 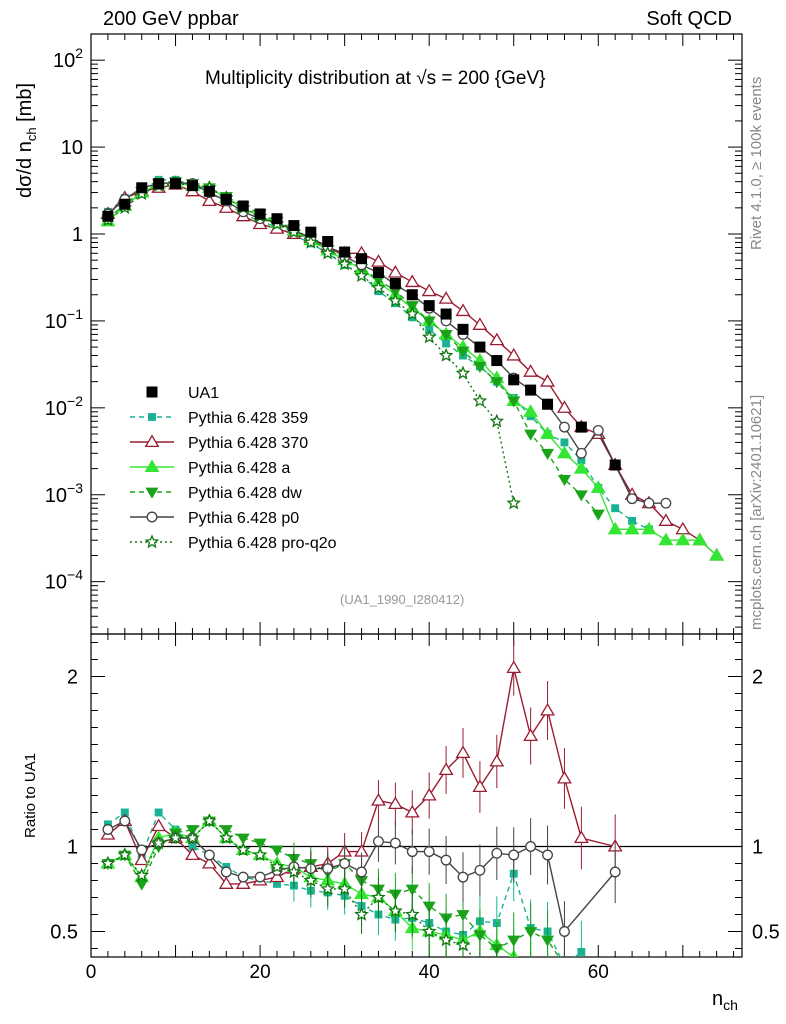 What do you see at coordinates (262, 543) in the screenshot?
I see `legend-label: Pythia 6.428 pro-q2o` at bounding box center [262, 543].